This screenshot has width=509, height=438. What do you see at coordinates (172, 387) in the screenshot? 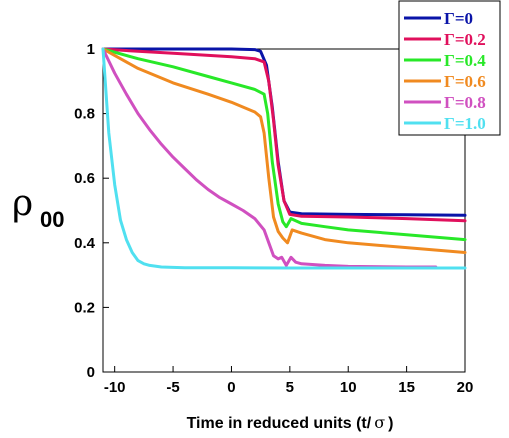
I see `x-tick-label: -5` at bounding box center [172, 387].